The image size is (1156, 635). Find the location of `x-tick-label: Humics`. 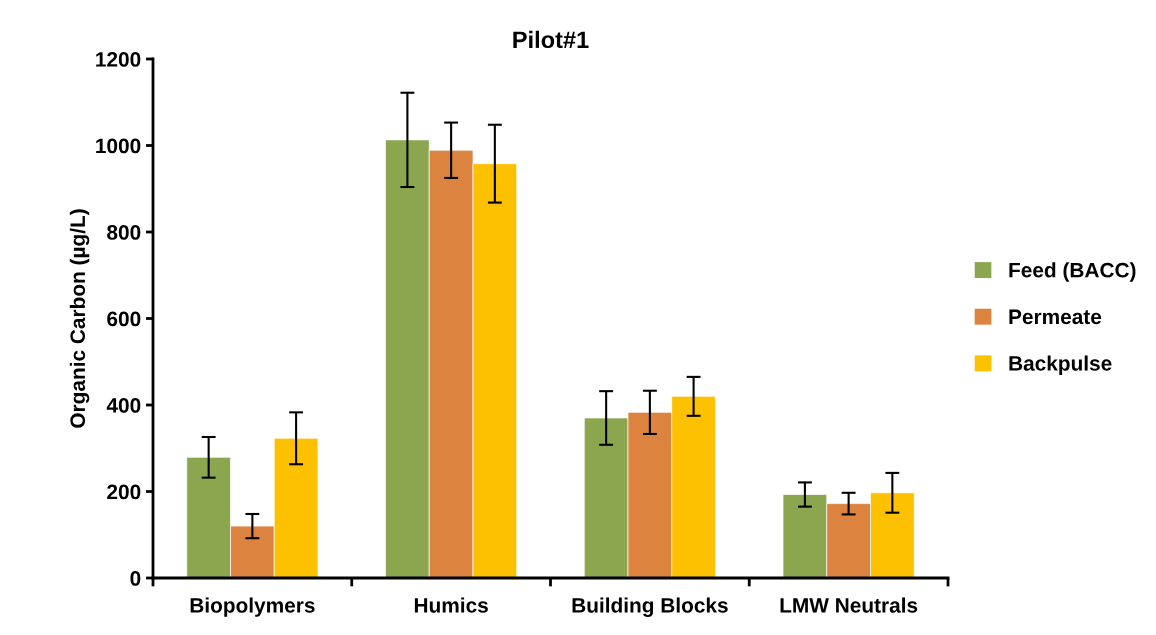

x-tick-label: Humics is located at coordinates (451, 605).